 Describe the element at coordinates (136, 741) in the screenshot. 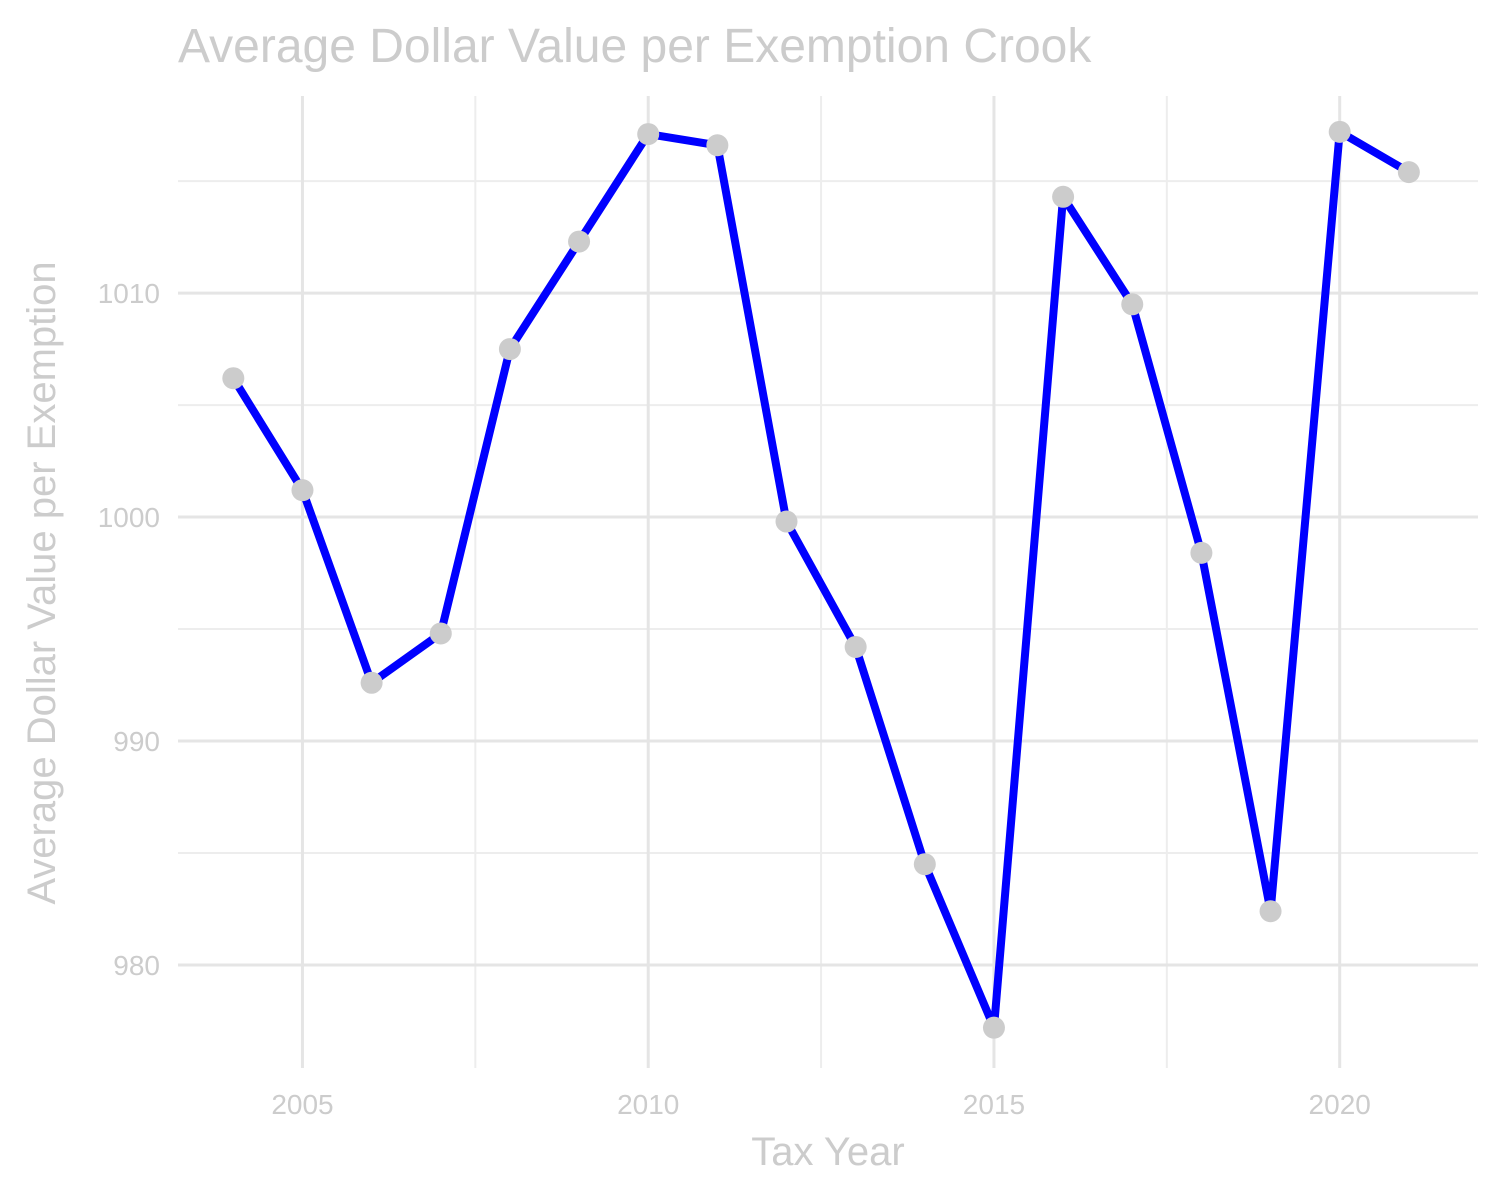

I see `y-tick-label: 990` at that location.